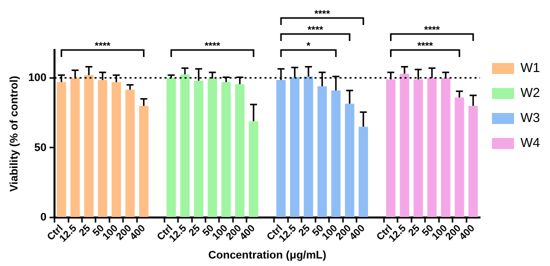 Image resolution: width=550 pixels, height=266 pixels. Describe the element at coordinates (308, 46) in the screenshot. I see `annotation: *` at that location.